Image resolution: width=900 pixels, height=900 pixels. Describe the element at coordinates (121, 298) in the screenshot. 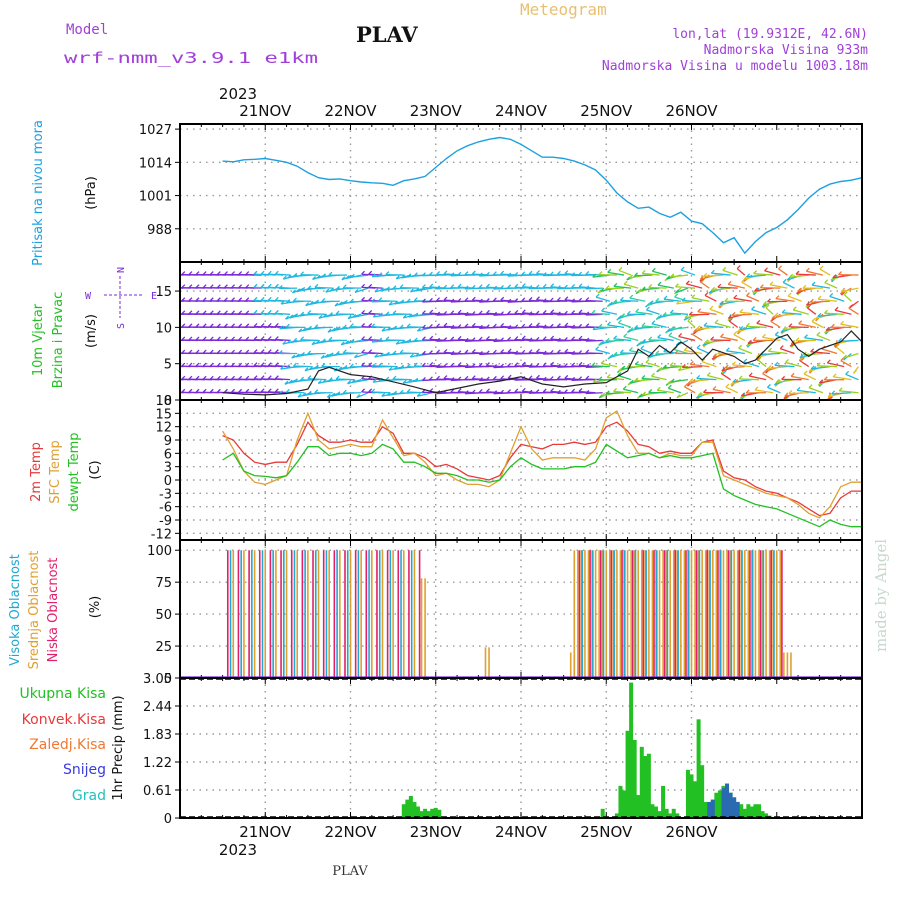

I see `wind-compass: N W E S` at that location.